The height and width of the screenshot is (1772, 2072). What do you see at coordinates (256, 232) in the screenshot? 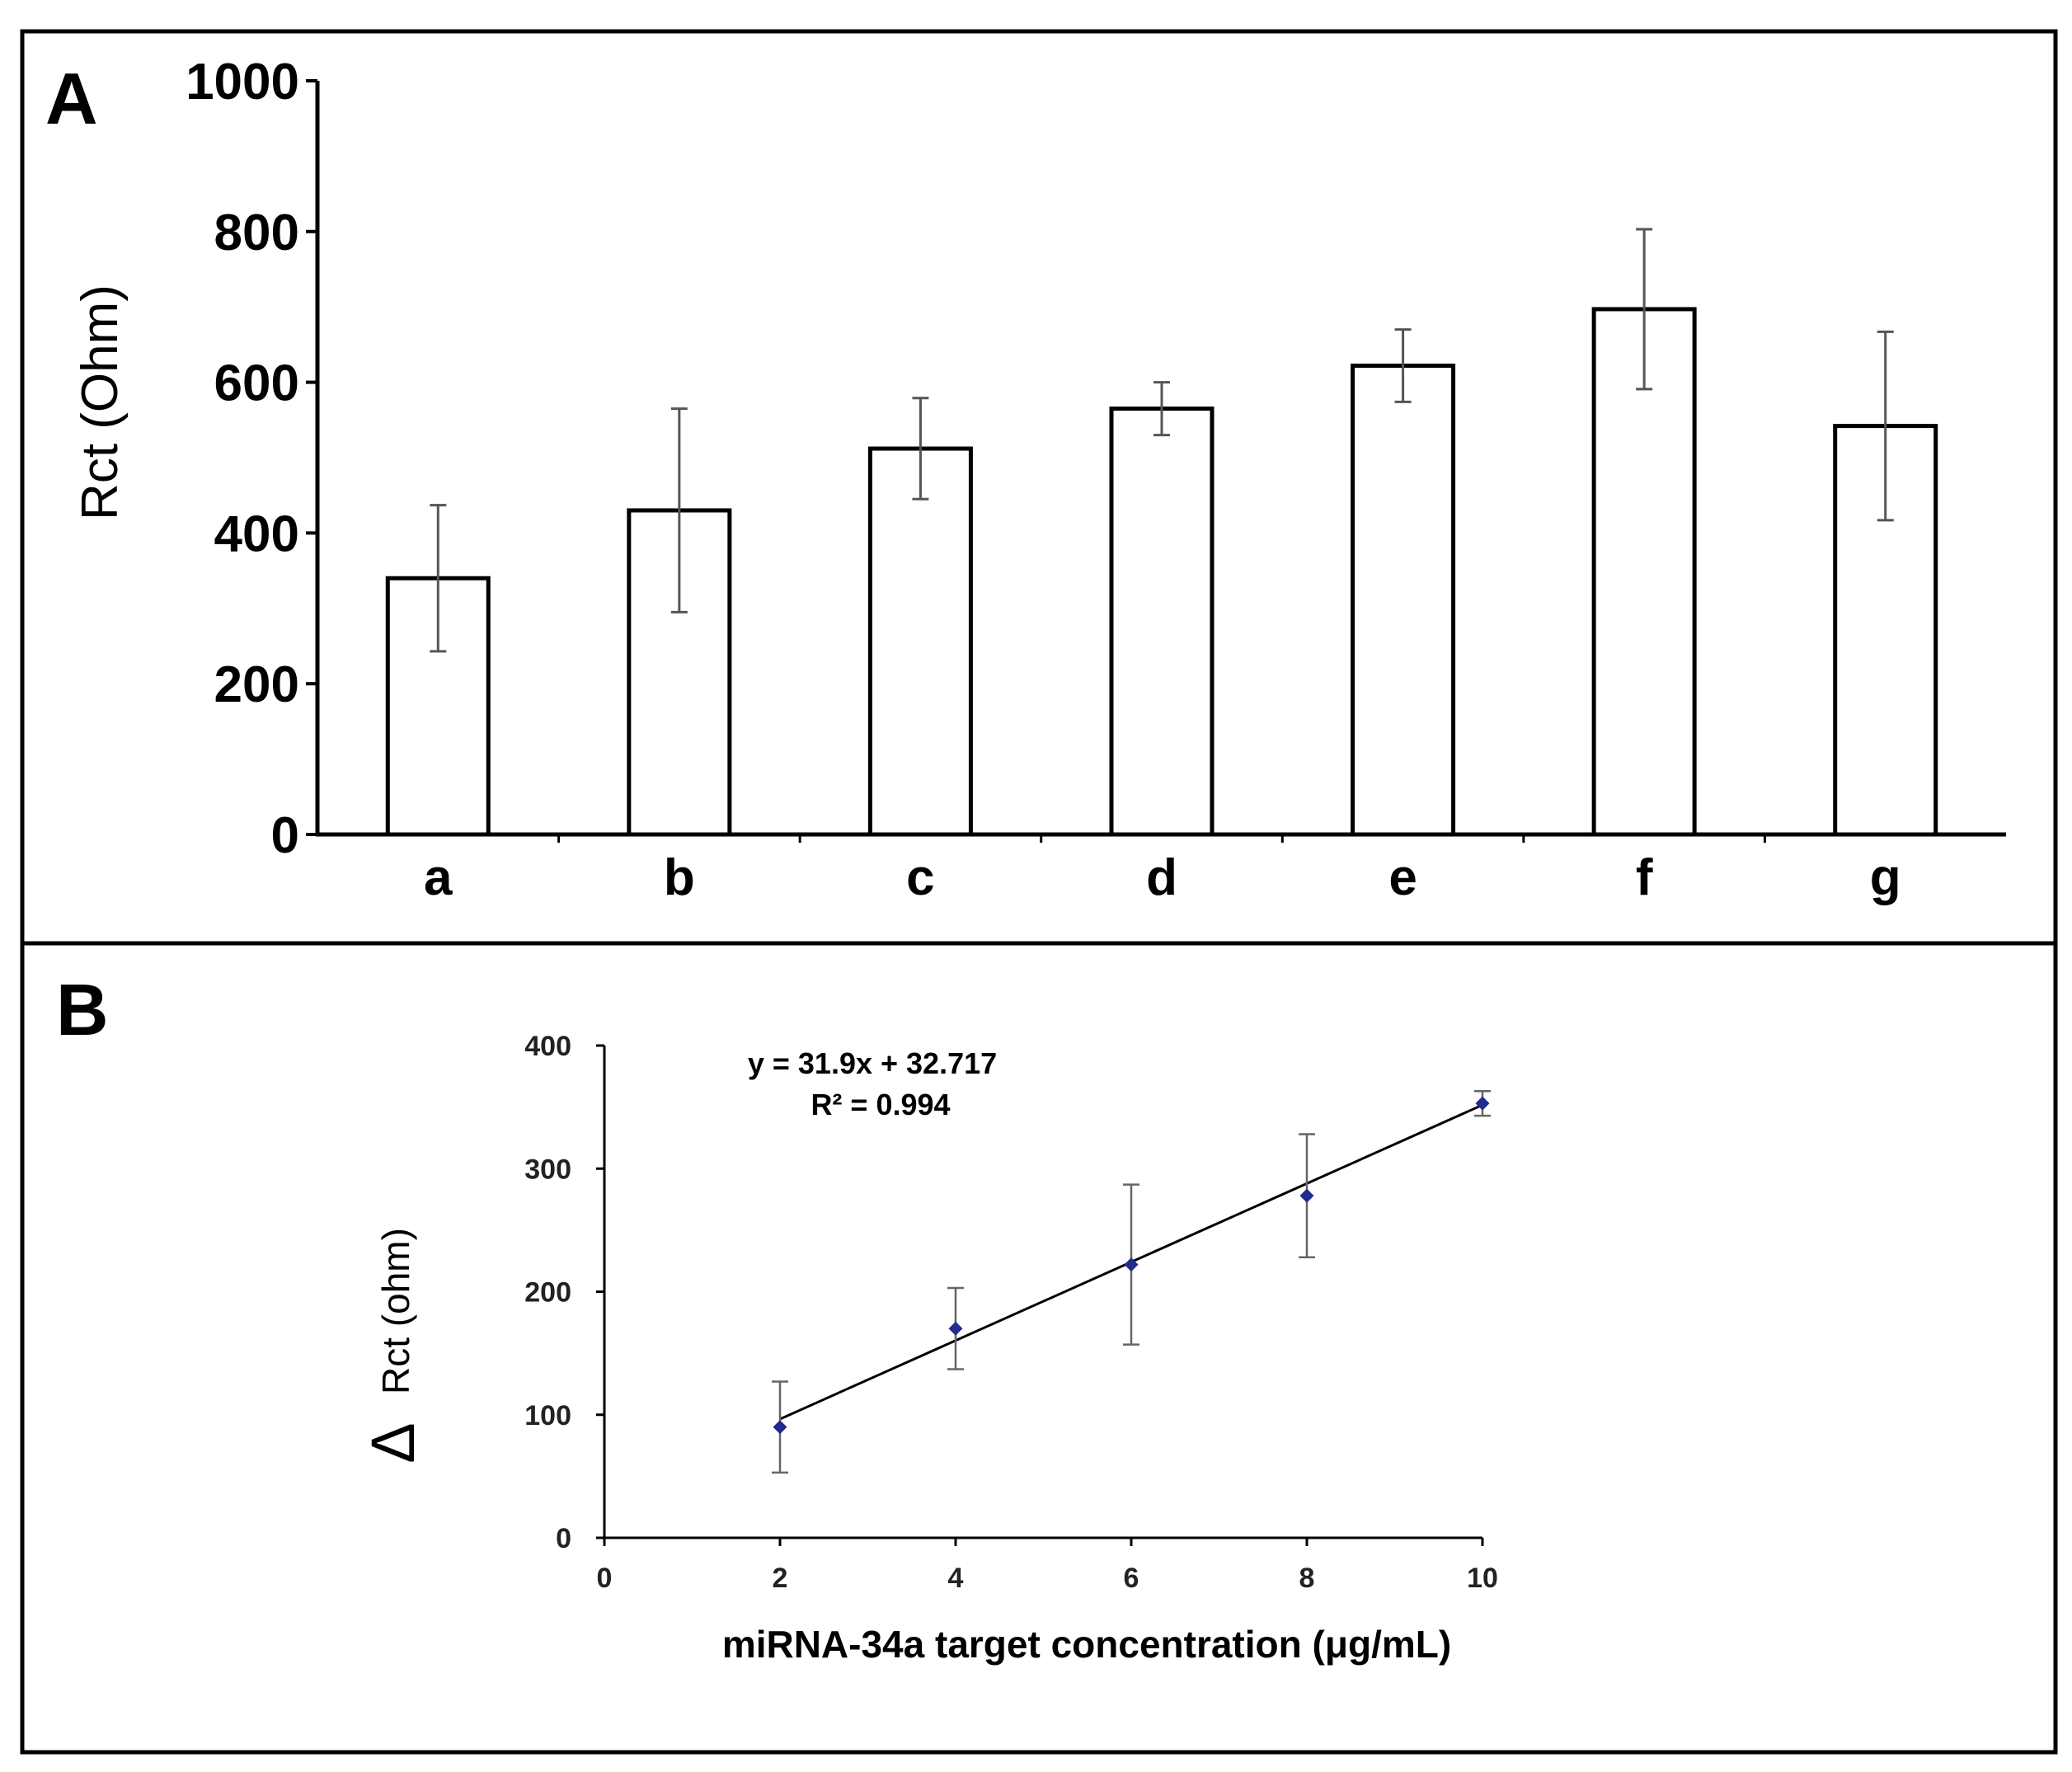
I see `a-y-tick-label: 800` at bounding box center [256, 232].